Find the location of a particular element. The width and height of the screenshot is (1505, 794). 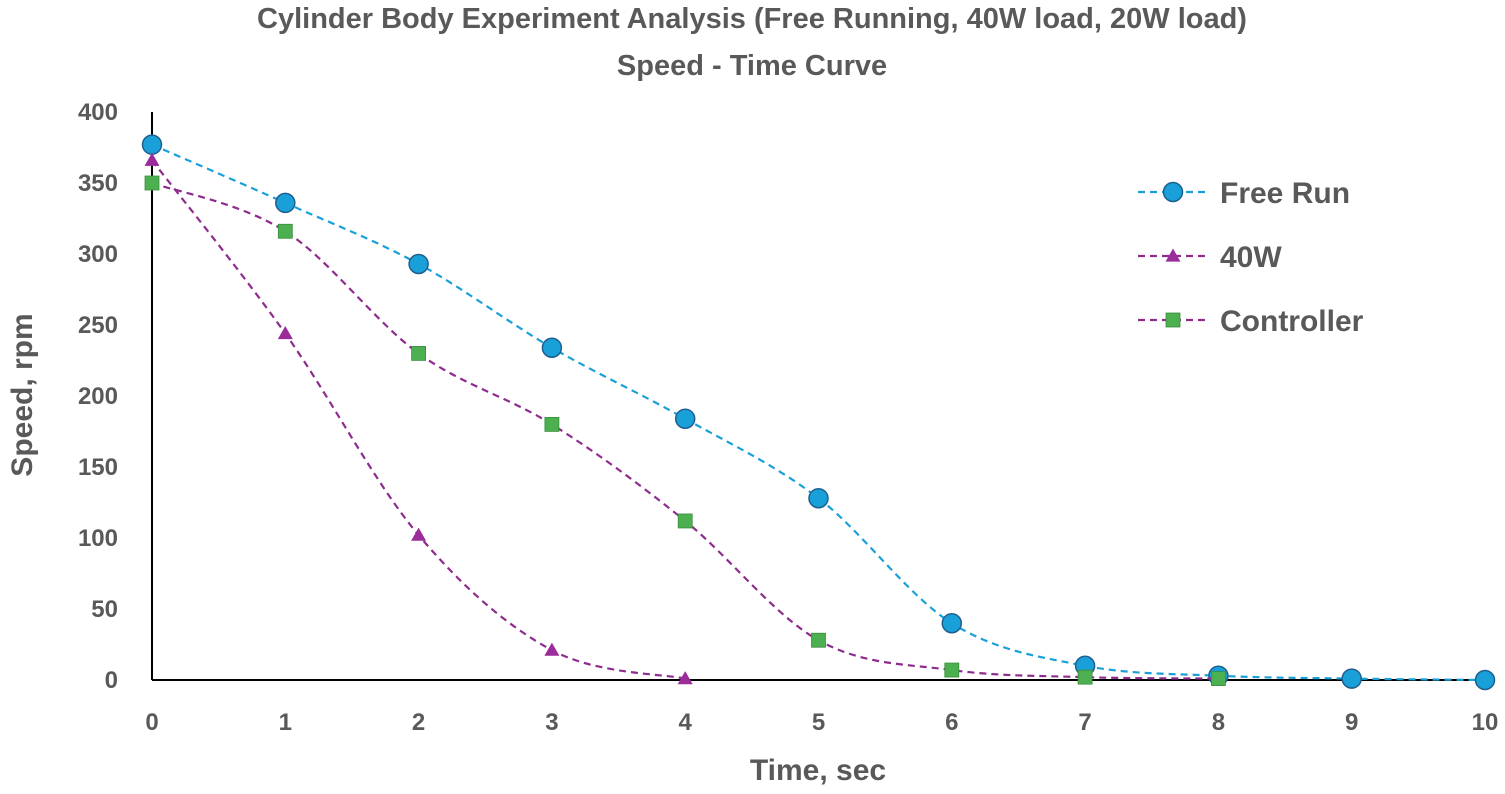

x-axis-title: Time, sec is located at coordinates (818, 770).